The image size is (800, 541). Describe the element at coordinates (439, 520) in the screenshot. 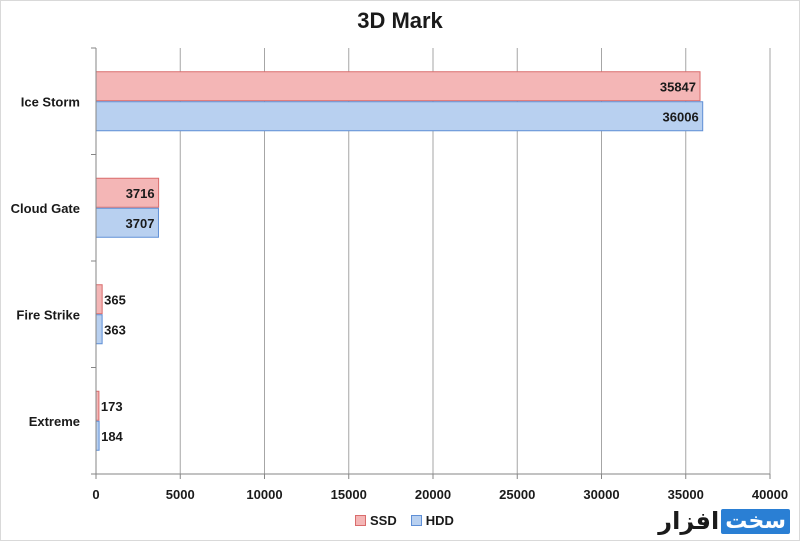

I see `legend-label-hdd: HDD` at that location.